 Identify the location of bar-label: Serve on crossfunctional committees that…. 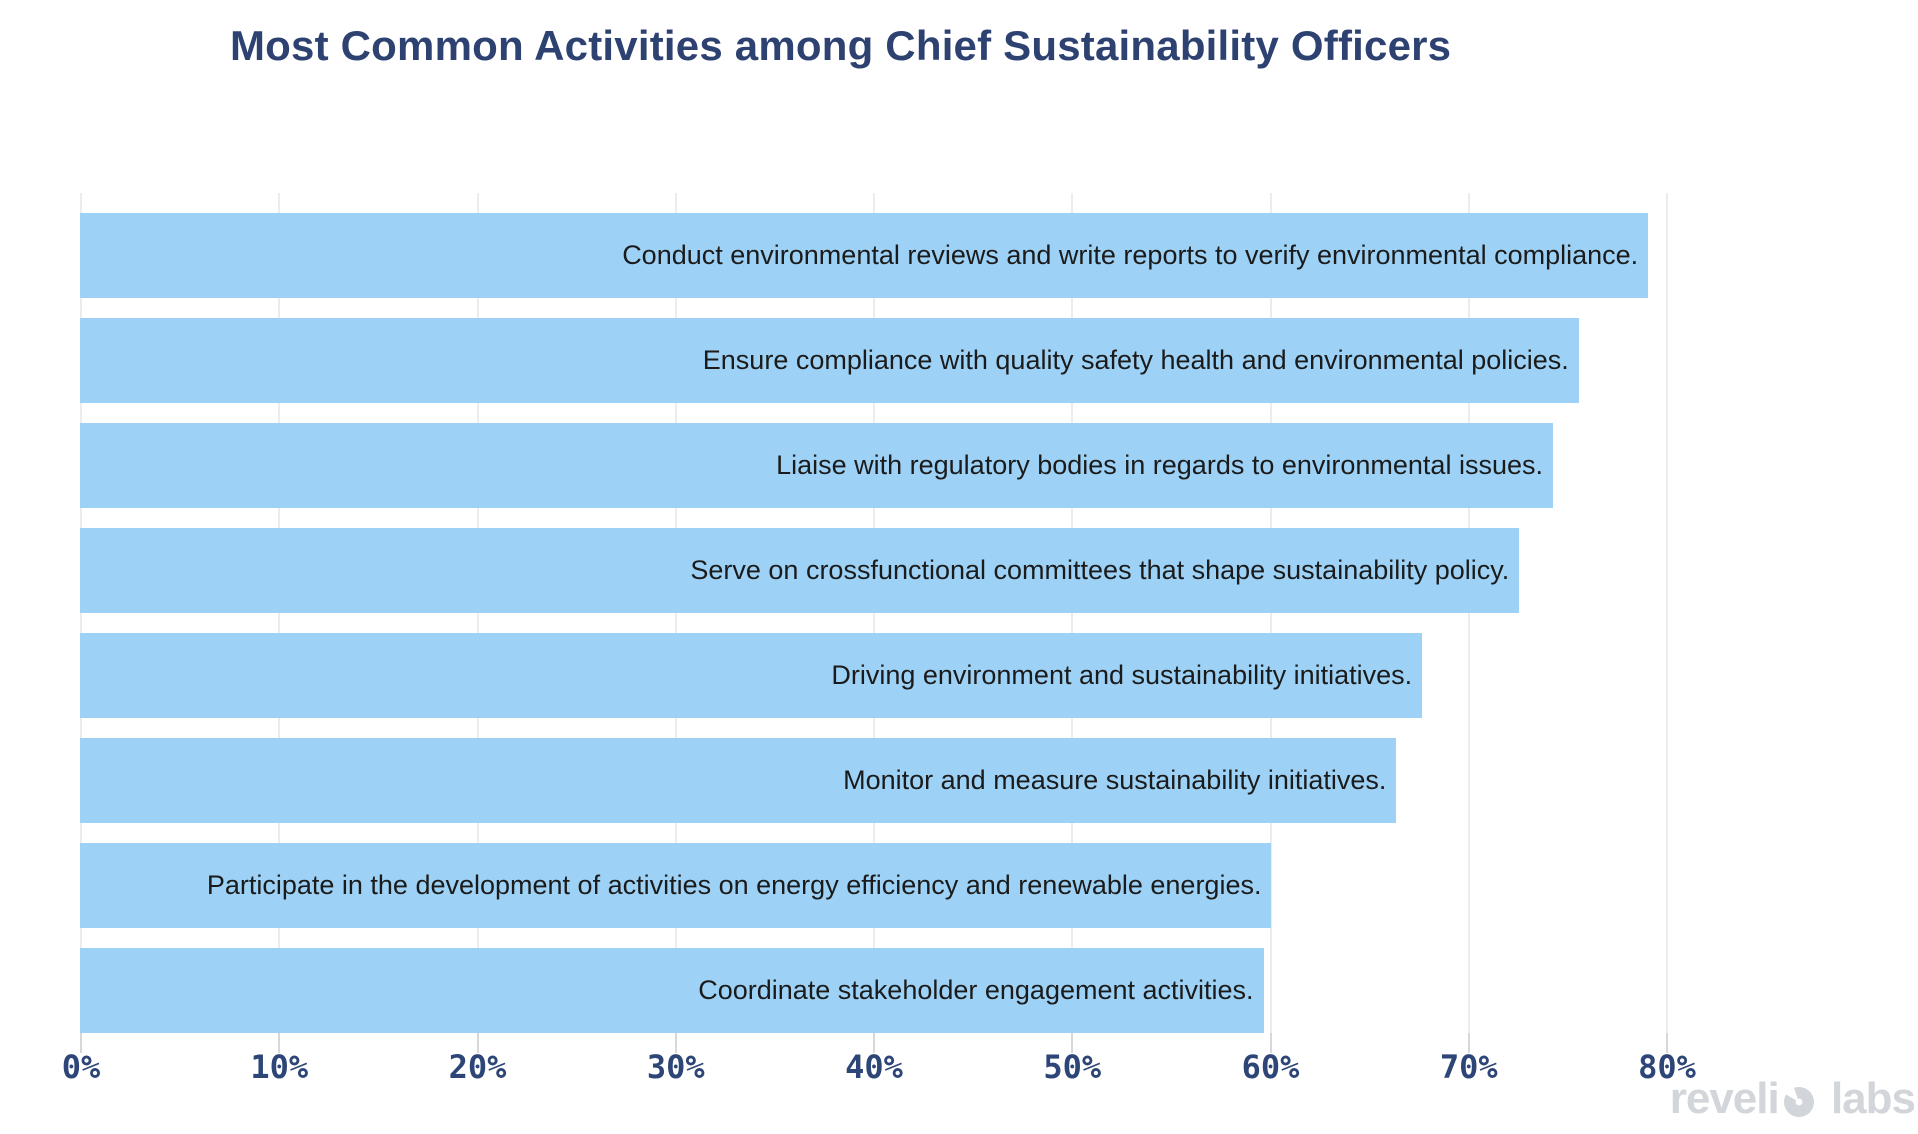
(1100, 570).